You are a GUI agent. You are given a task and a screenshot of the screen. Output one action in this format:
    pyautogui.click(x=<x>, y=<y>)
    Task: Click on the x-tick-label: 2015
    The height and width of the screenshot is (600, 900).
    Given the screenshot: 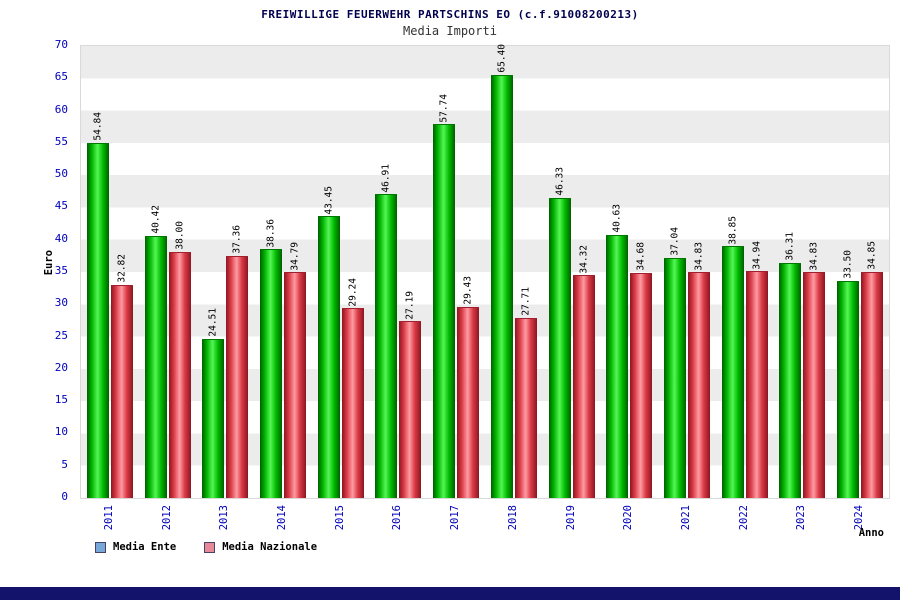 What is the action you would take?
    pyautogui.click(x=339, y=518)
    